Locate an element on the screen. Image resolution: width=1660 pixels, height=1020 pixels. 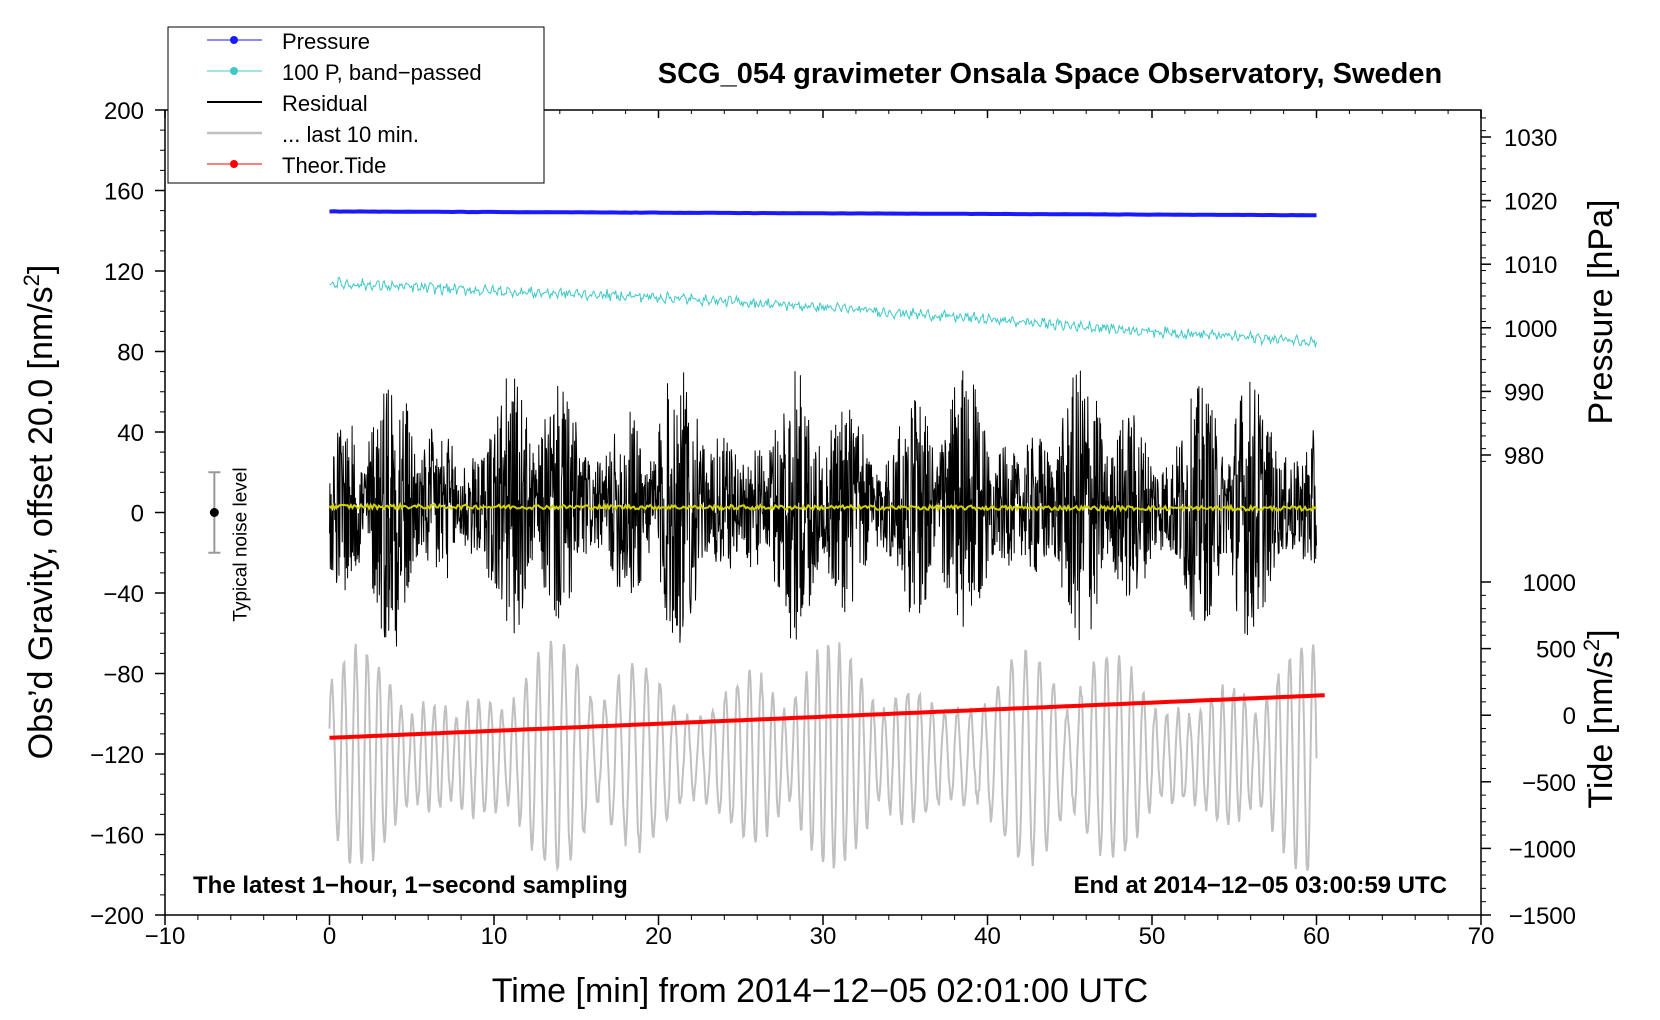
y-axis-label: Obs’d Gravity, offset 20.0 [nm/s2] is located at coordinates (39, 512).